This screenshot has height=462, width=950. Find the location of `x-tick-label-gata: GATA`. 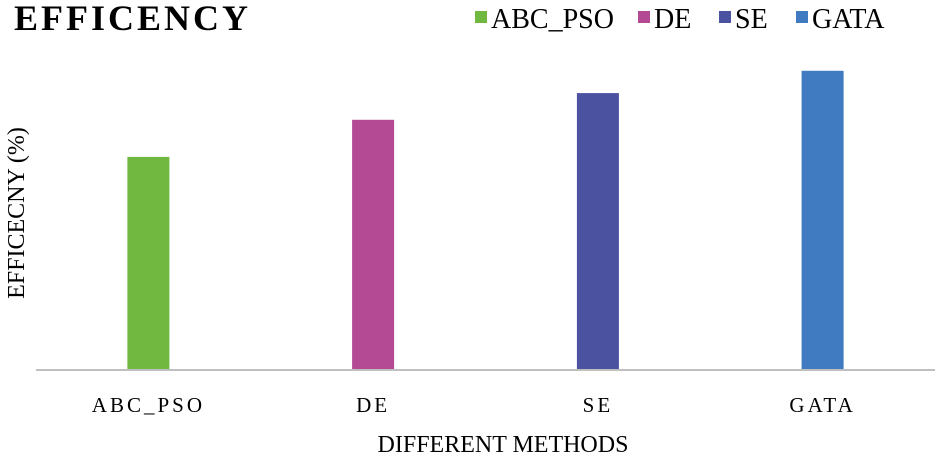

x-tick-label-gata: GATA is located at coordinates (822, 405).